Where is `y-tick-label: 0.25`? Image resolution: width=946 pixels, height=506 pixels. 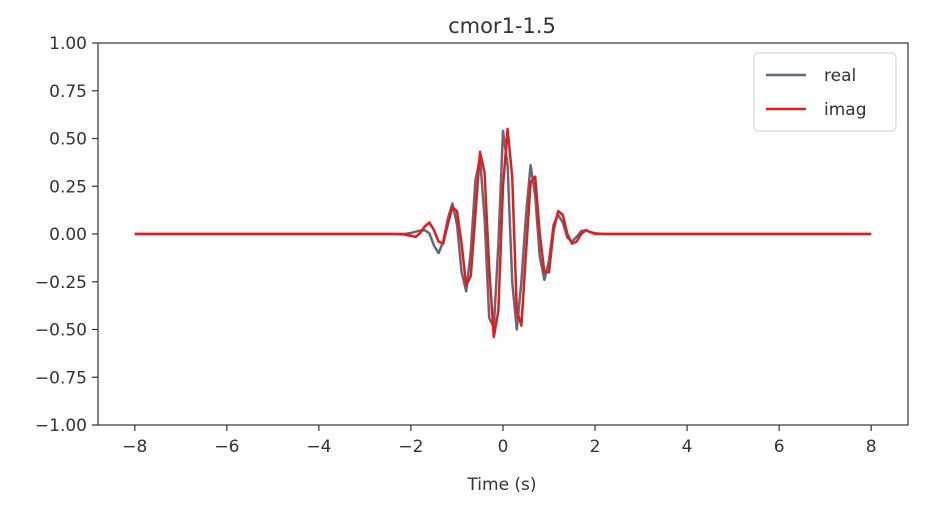 y-tick-label: 0.25 is located at coordinates (68, 187).